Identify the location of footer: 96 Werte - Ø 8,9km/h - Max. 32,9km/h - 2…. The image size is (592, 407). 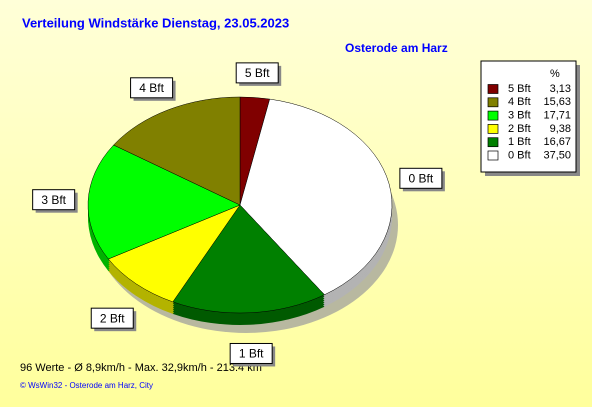
(141, 368).